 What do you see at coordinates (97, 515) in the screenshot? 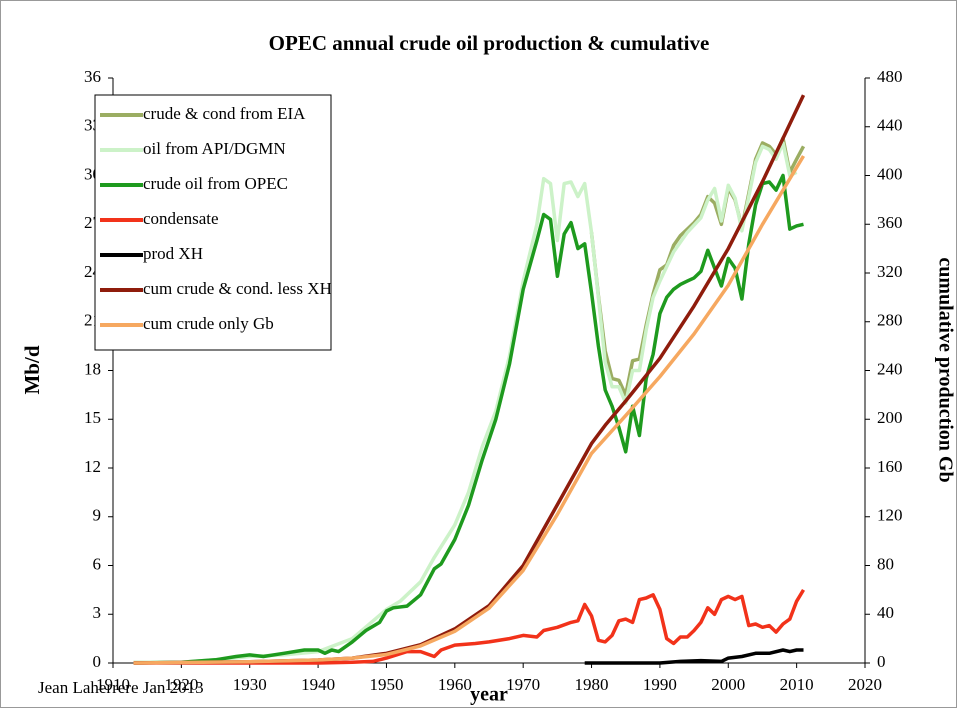
I see `y-tick-label: 9` at bounding box center [97, 515].